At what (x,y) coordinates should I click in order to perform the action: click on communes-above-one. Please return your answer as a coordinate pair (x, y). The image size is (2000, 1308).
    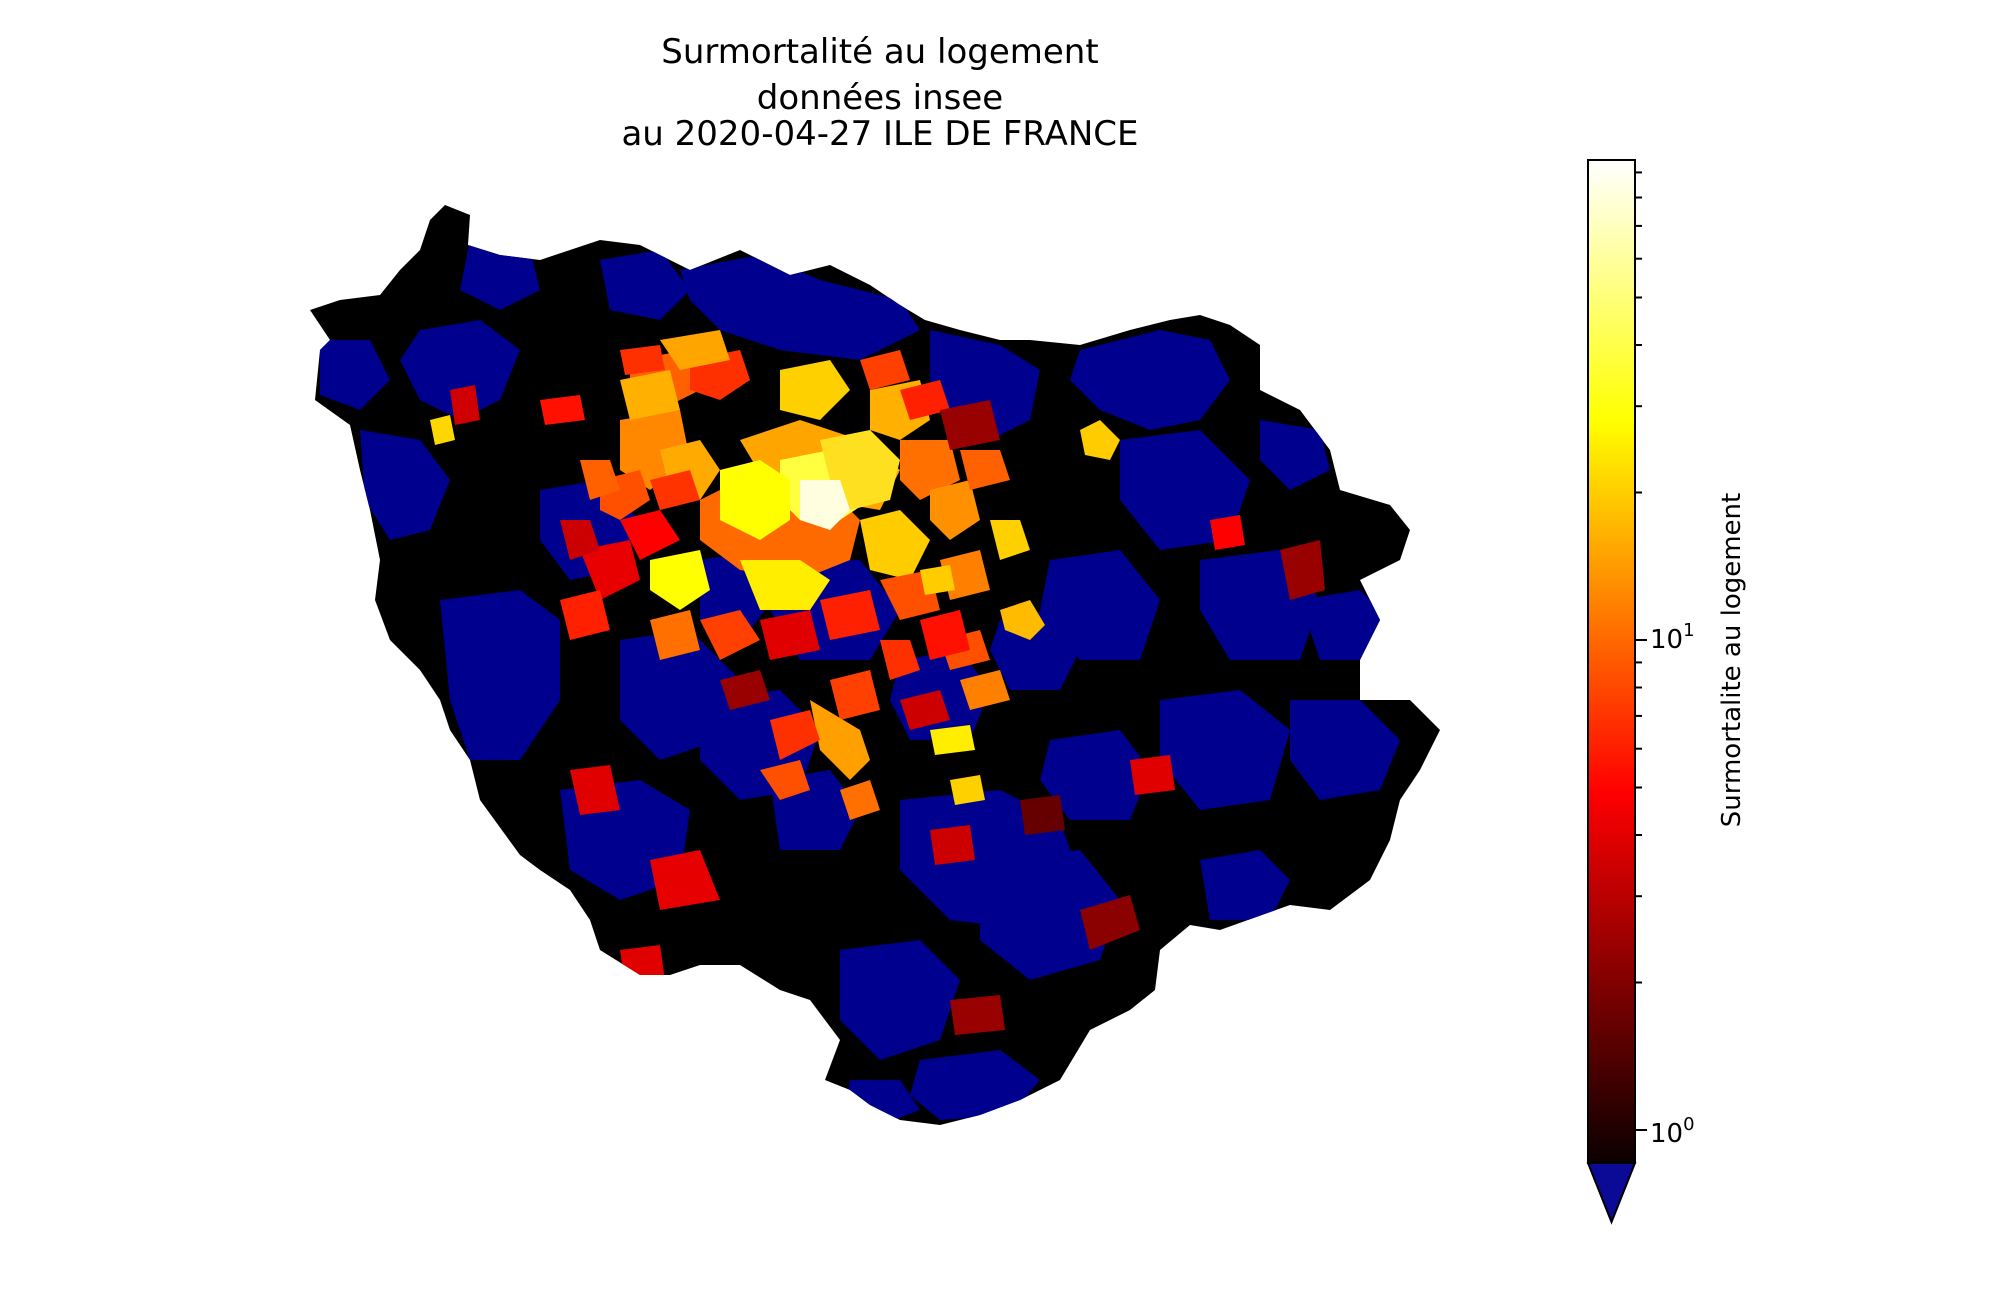
    Looking at the image, I should click on (795, 575).